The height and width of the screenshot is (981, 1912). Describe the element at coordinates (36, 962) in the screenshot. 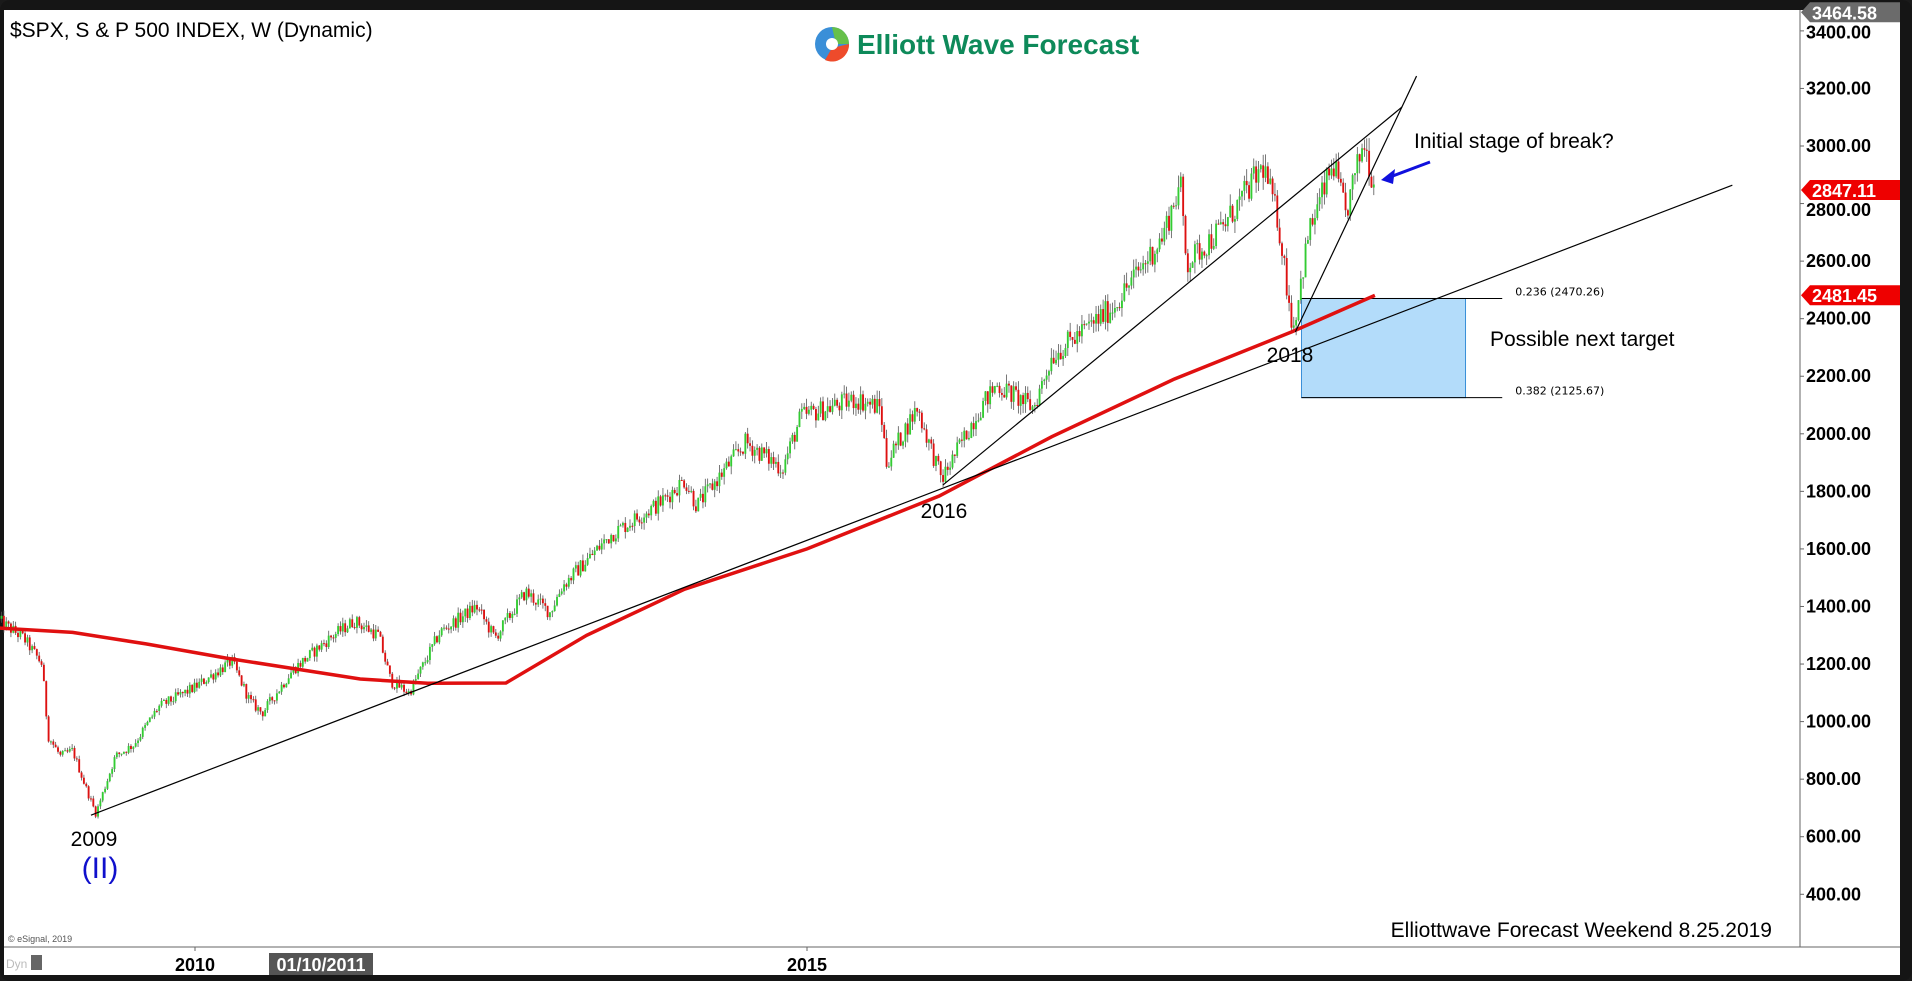

I see `lock-icon` at that location.